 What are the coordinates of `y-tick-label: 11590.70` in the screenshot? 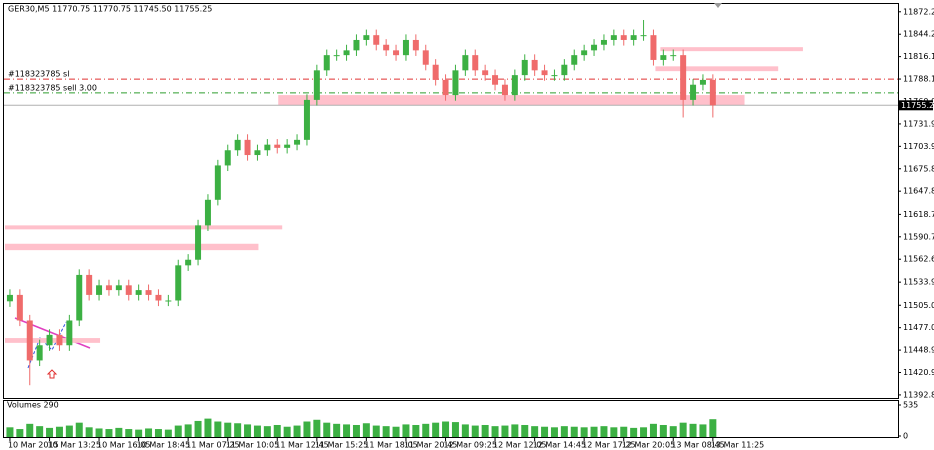 It's located at (918, 236).